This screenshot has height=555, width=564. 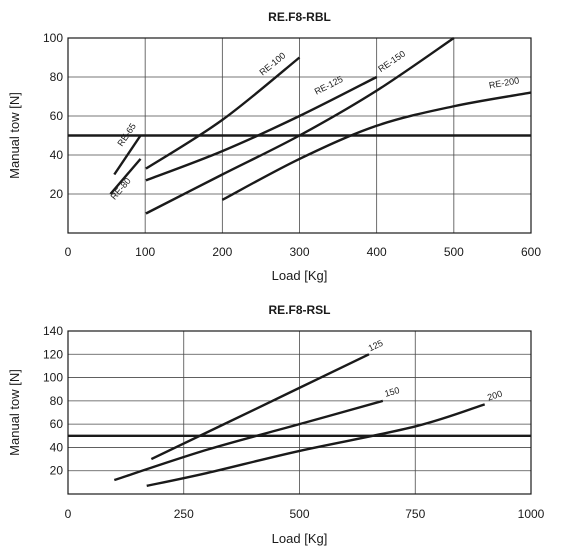 I want to click on chart-title: RE.F8-RSL, so click(x=299, y=310).